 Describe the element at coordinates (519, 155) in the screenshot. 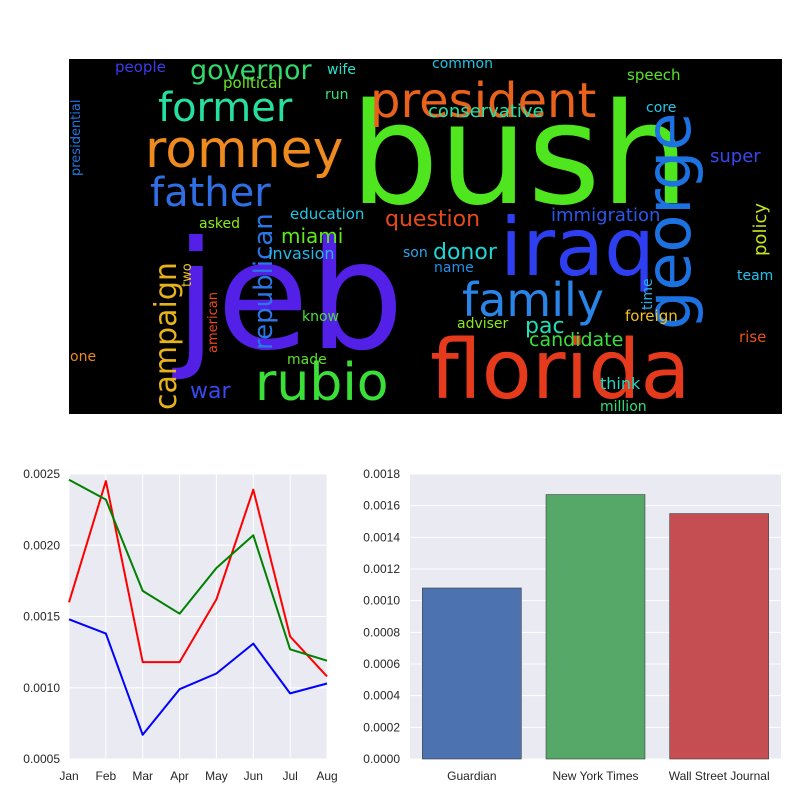

I see `word-bush: bush` at that location.